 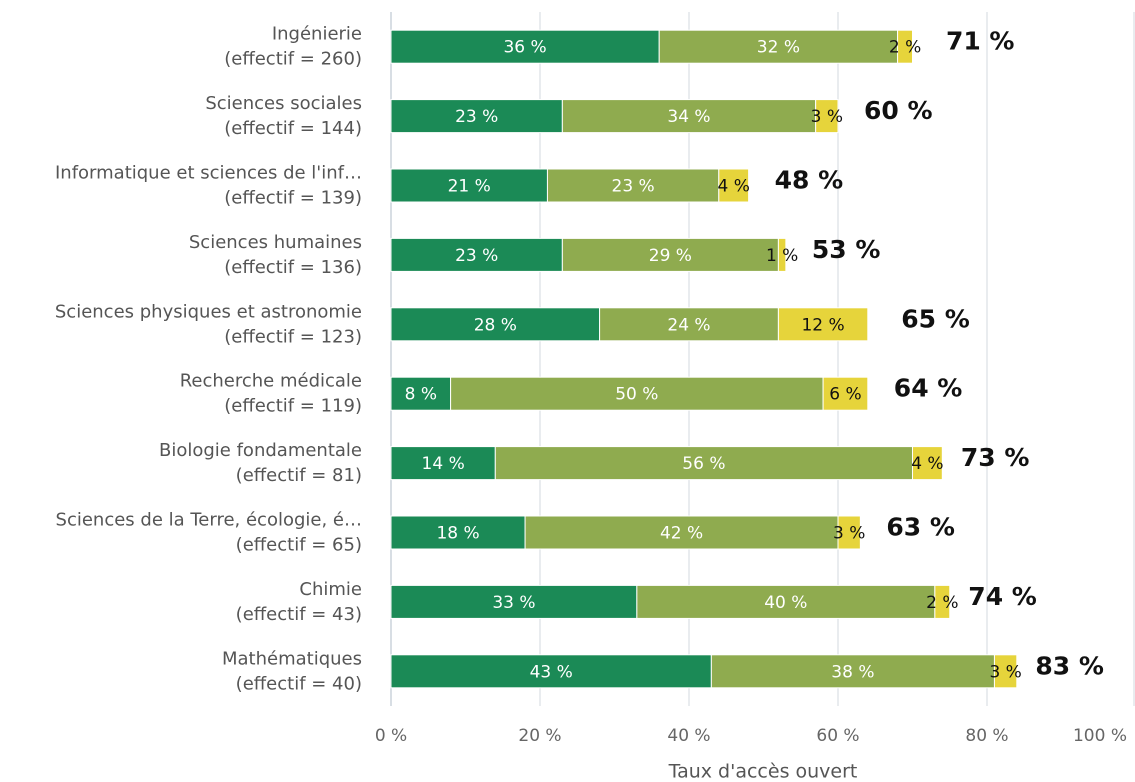 What do you see at coordinates (292, 658) in the screenshot?
I see `category-label: Mathématiques` at bounding box center [292, 658].